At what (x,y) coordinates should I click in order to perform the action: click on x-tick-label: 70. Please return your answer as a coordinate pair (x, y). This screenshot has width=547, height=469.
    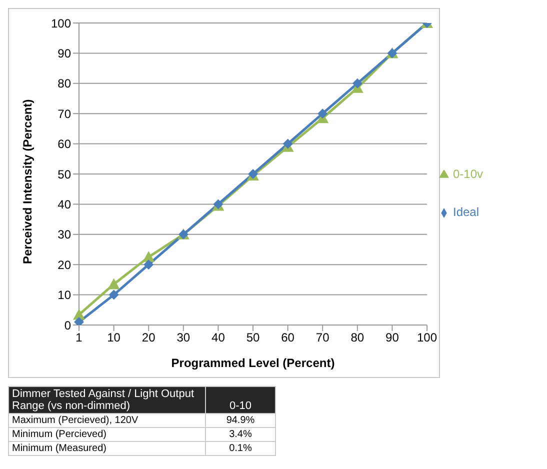
    Looking at the image, I should click on (323, 337).